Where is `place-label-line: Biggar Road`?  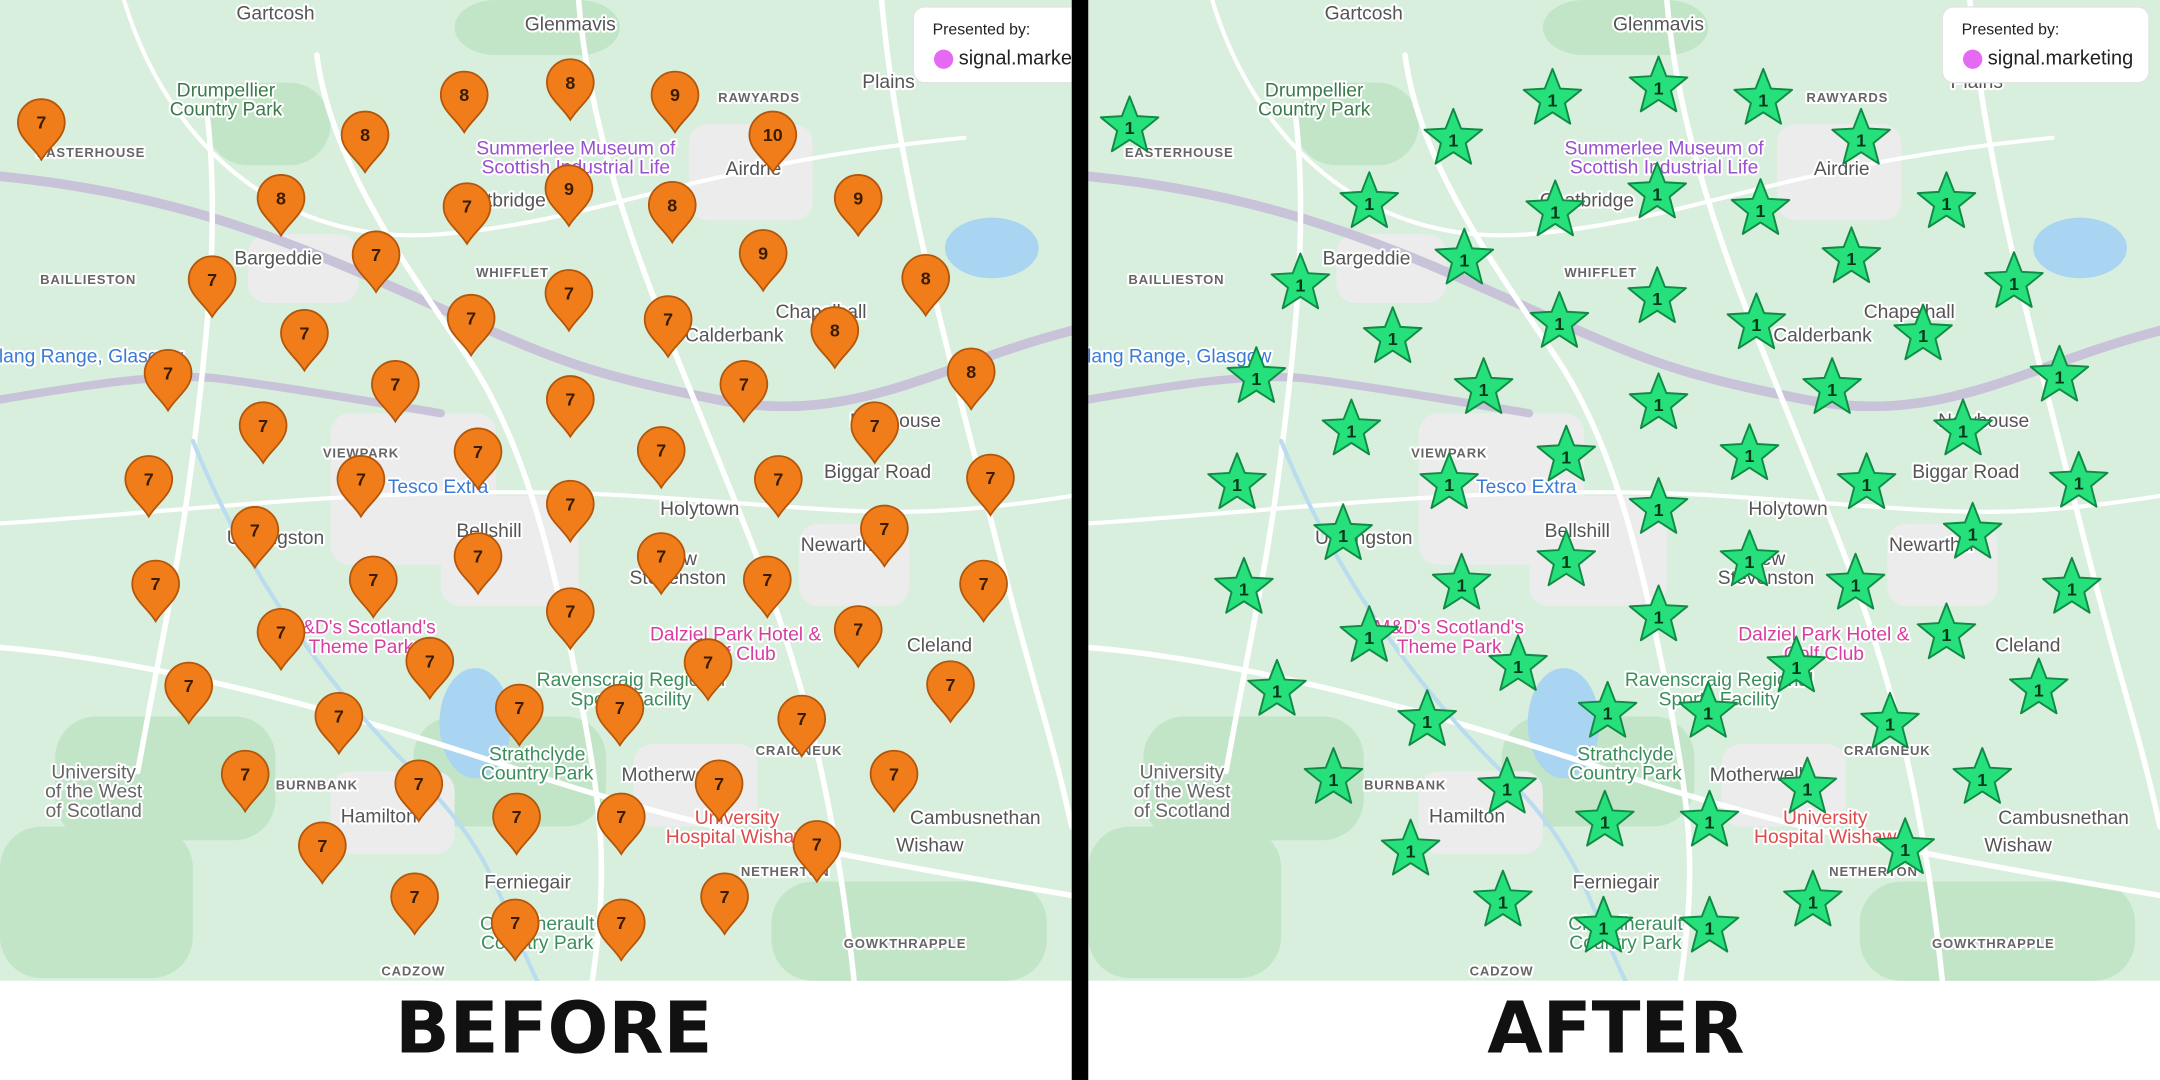
place-label-line: Biggar Road is located at coordinates (1965, 472).